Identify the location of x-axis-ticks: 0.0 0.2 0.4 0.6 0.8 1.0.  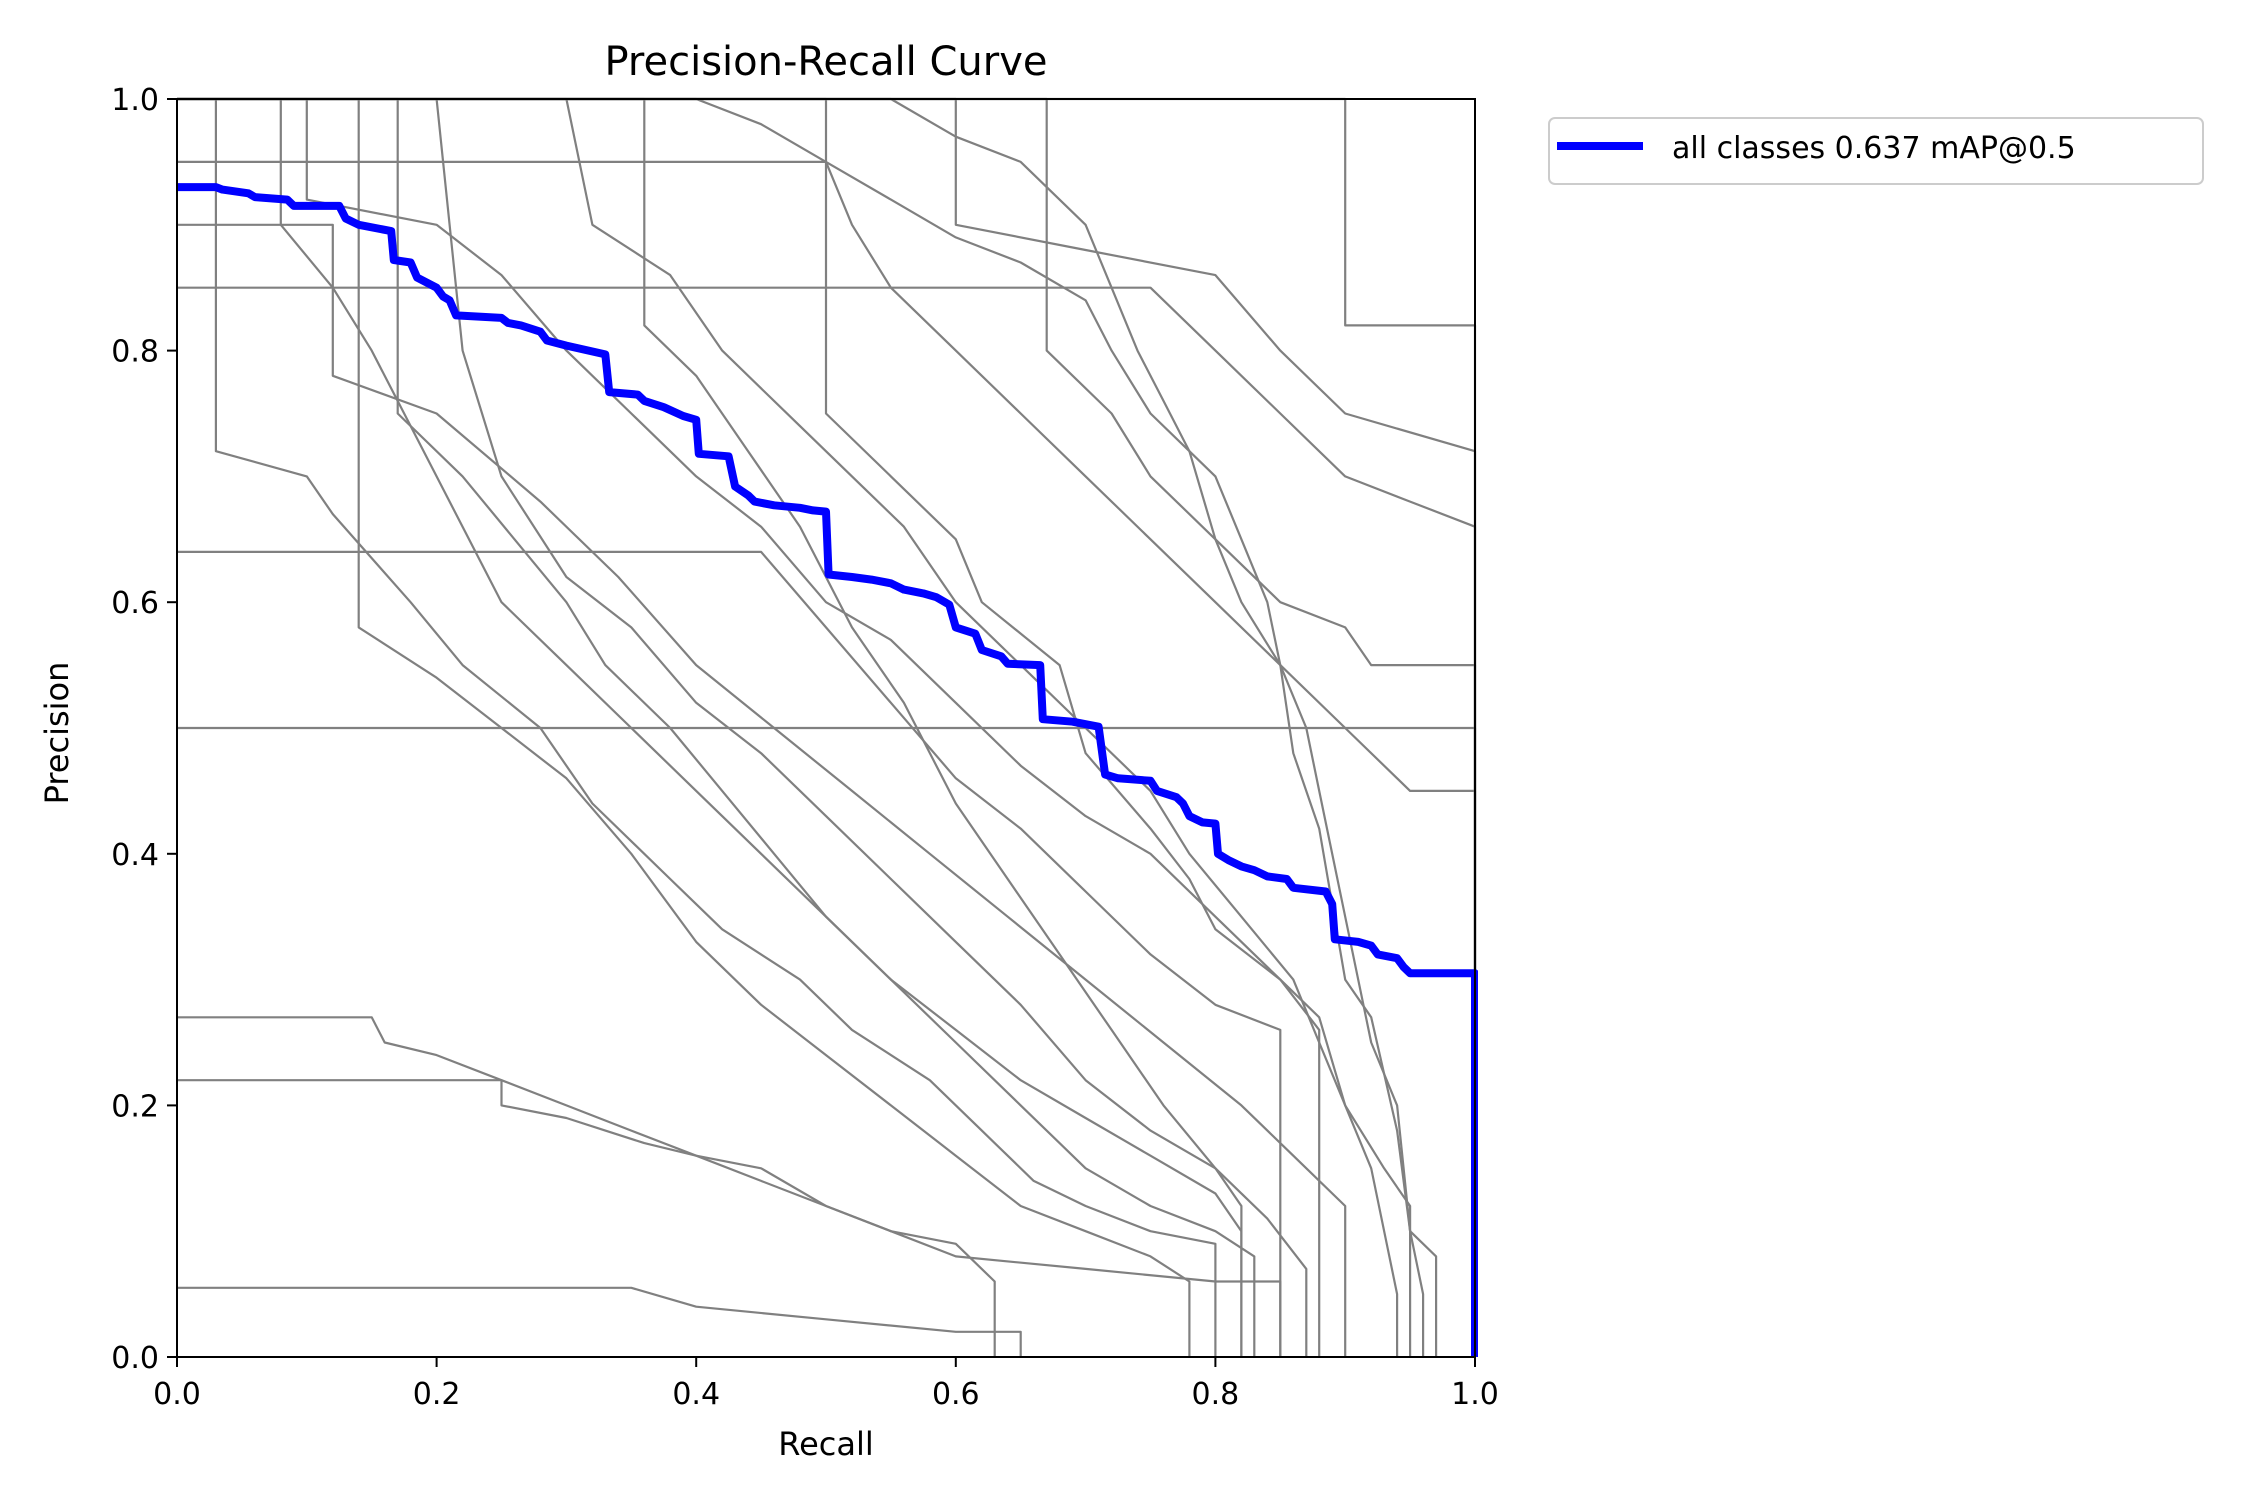
(826, 1384).